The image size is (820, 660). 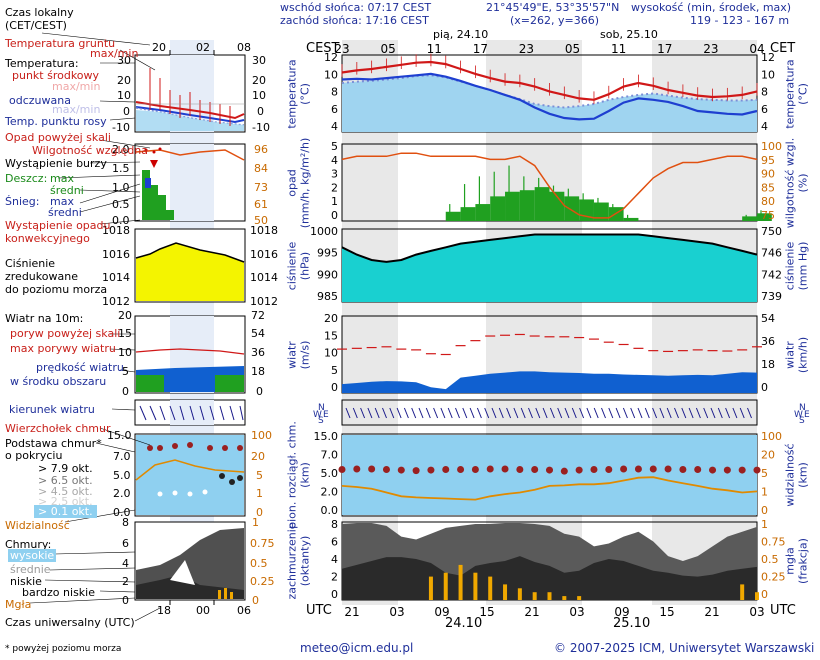 I want to click on axis-label-right: 10, so click(x=768, y=74).